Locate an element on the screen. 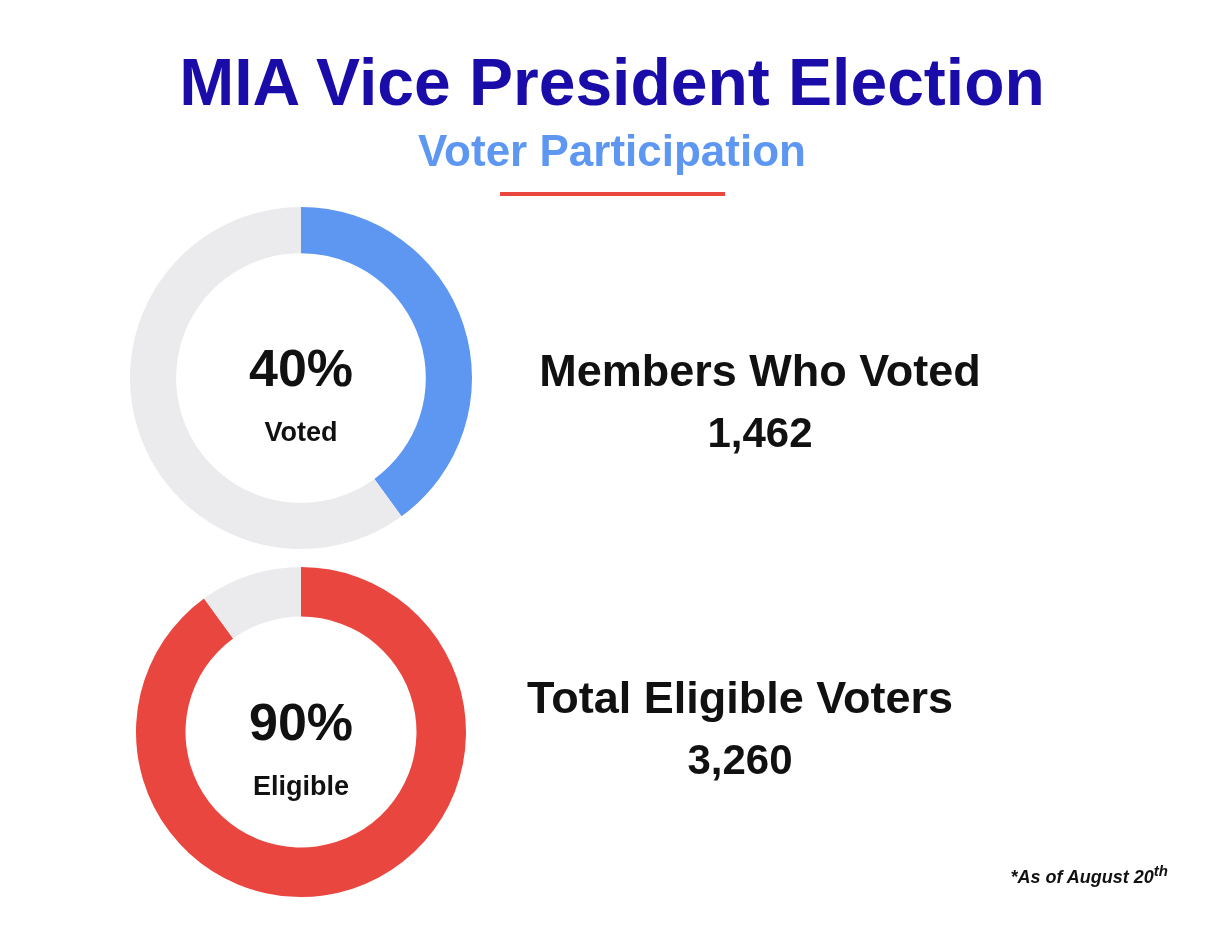 This screenshot has width=1224, height=926. text: Total Eligible Voters is located at coordinates (740, 698).